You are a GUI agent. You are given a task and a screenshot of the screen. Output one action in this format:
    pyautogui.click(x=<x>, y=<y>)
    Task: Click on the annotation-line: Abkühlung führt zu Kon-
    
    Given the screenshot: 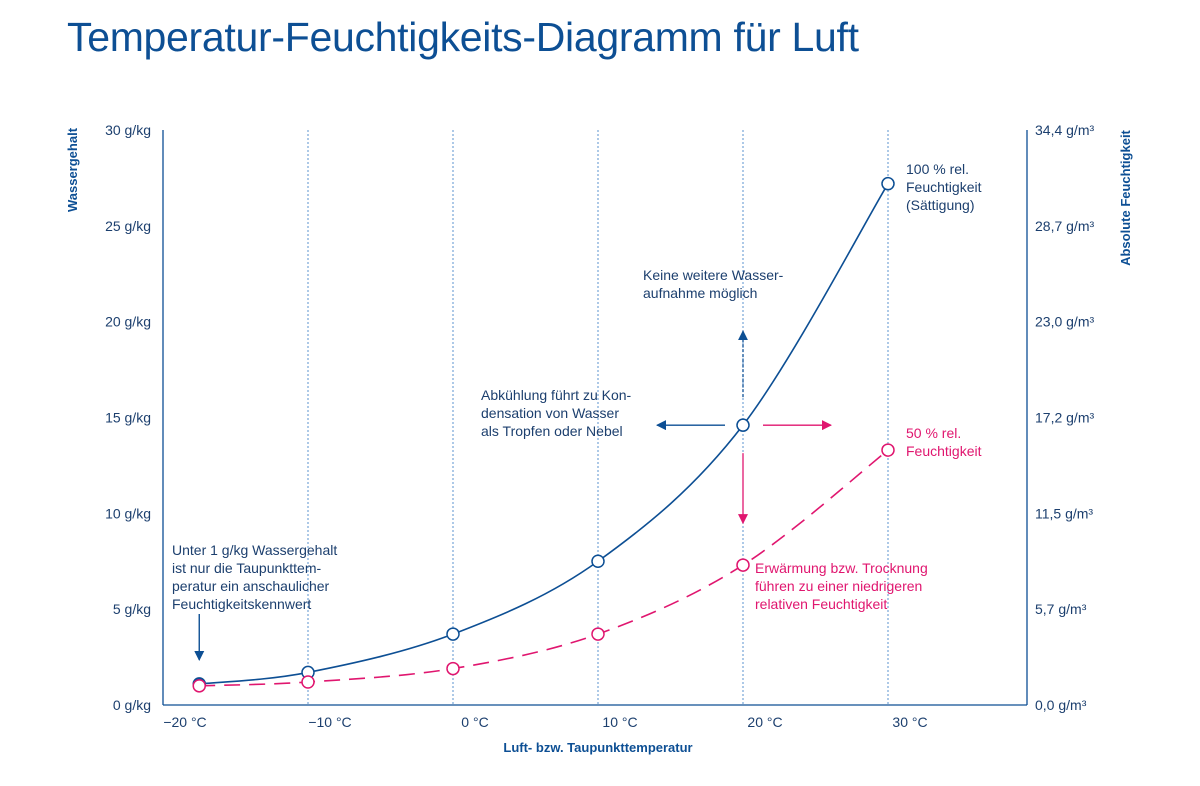 What is the action you would take?
    pyautogui.click(x=556, y=395)
    